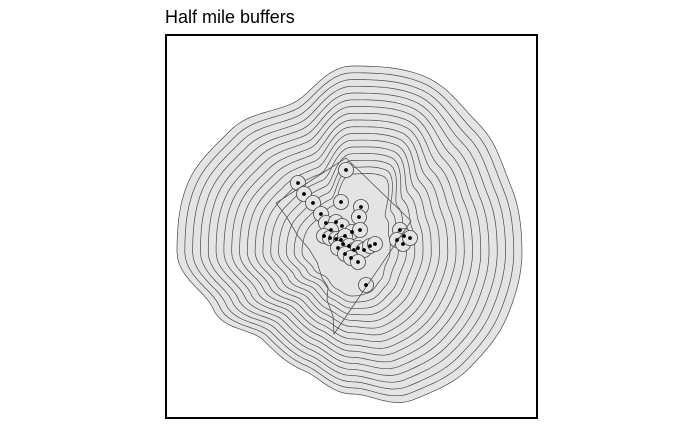 Image resolution: width=700 pixels, height=432 pixels. I want to click on station-points-group, so click(354, 227).